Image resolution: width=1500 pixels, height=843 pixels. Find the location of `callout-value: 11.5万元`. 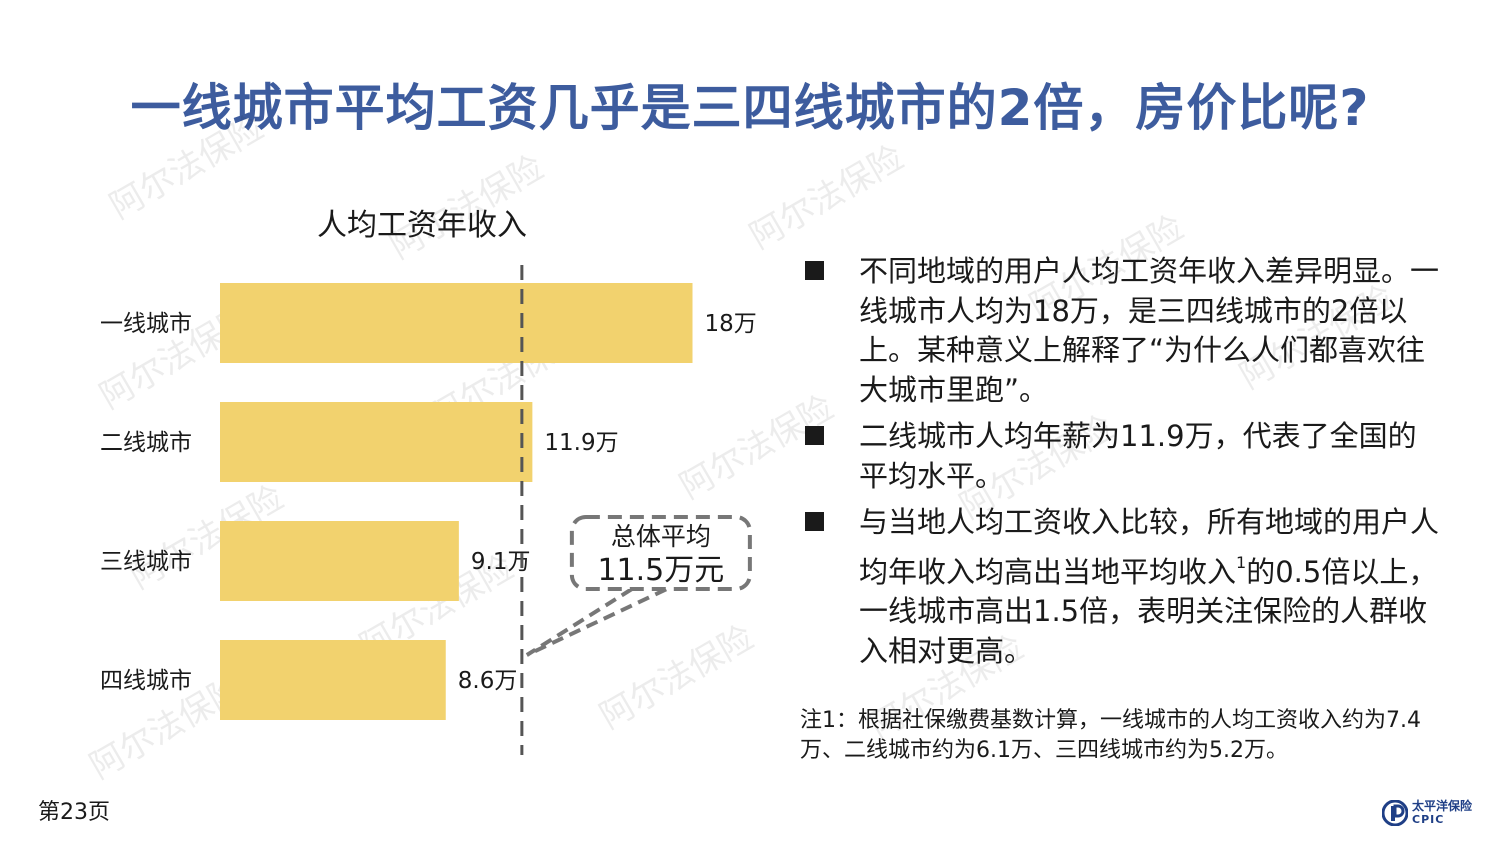

callout-value: 11.5万元 is located at coordinates (660, 570).